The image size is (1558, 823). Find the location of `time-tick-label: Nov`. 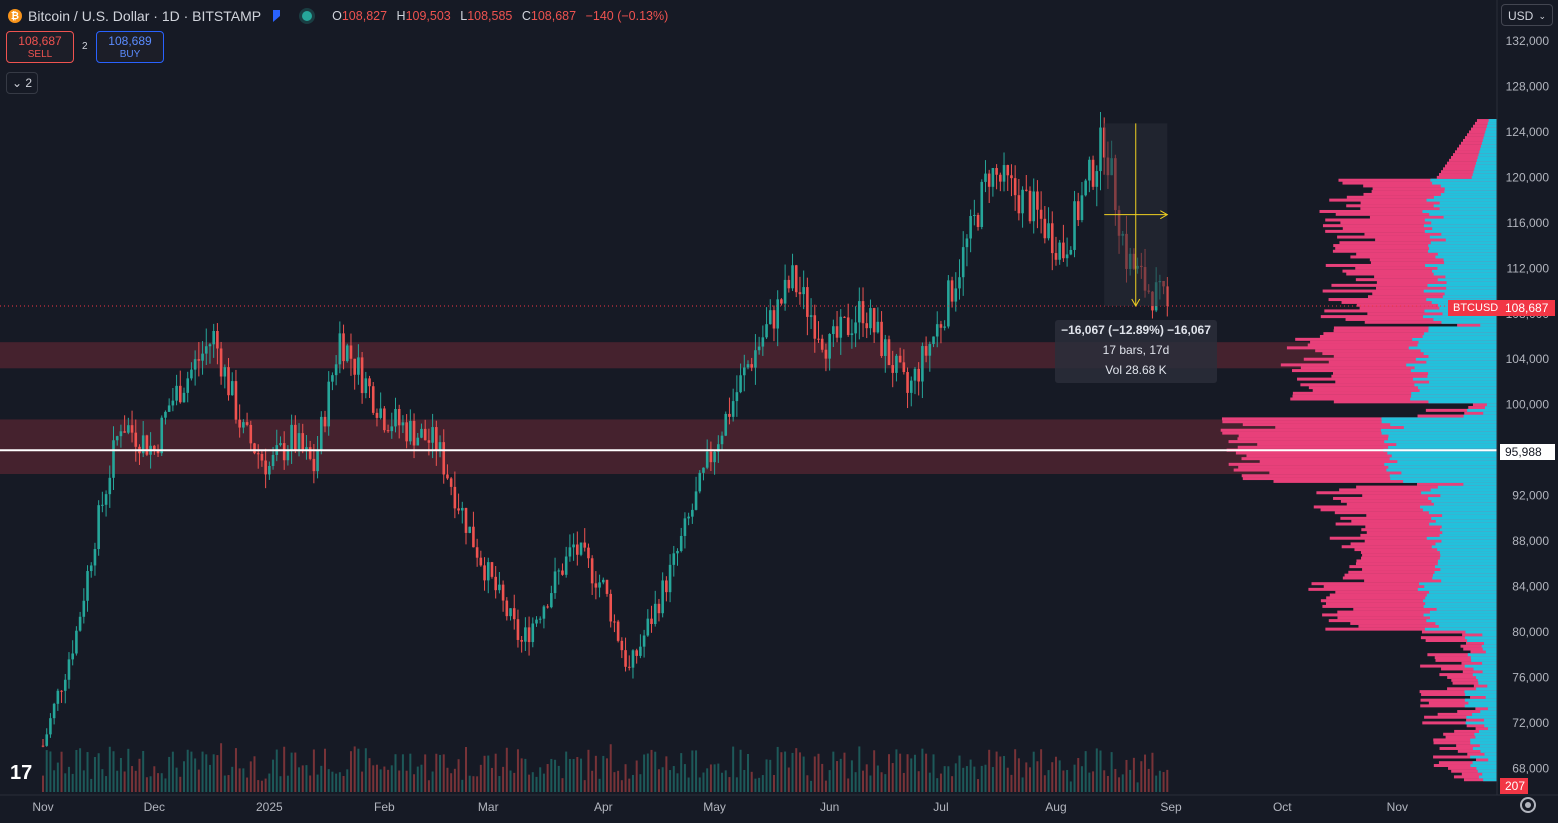

time-tick-label: Nov is located at coordinates (42, 807).